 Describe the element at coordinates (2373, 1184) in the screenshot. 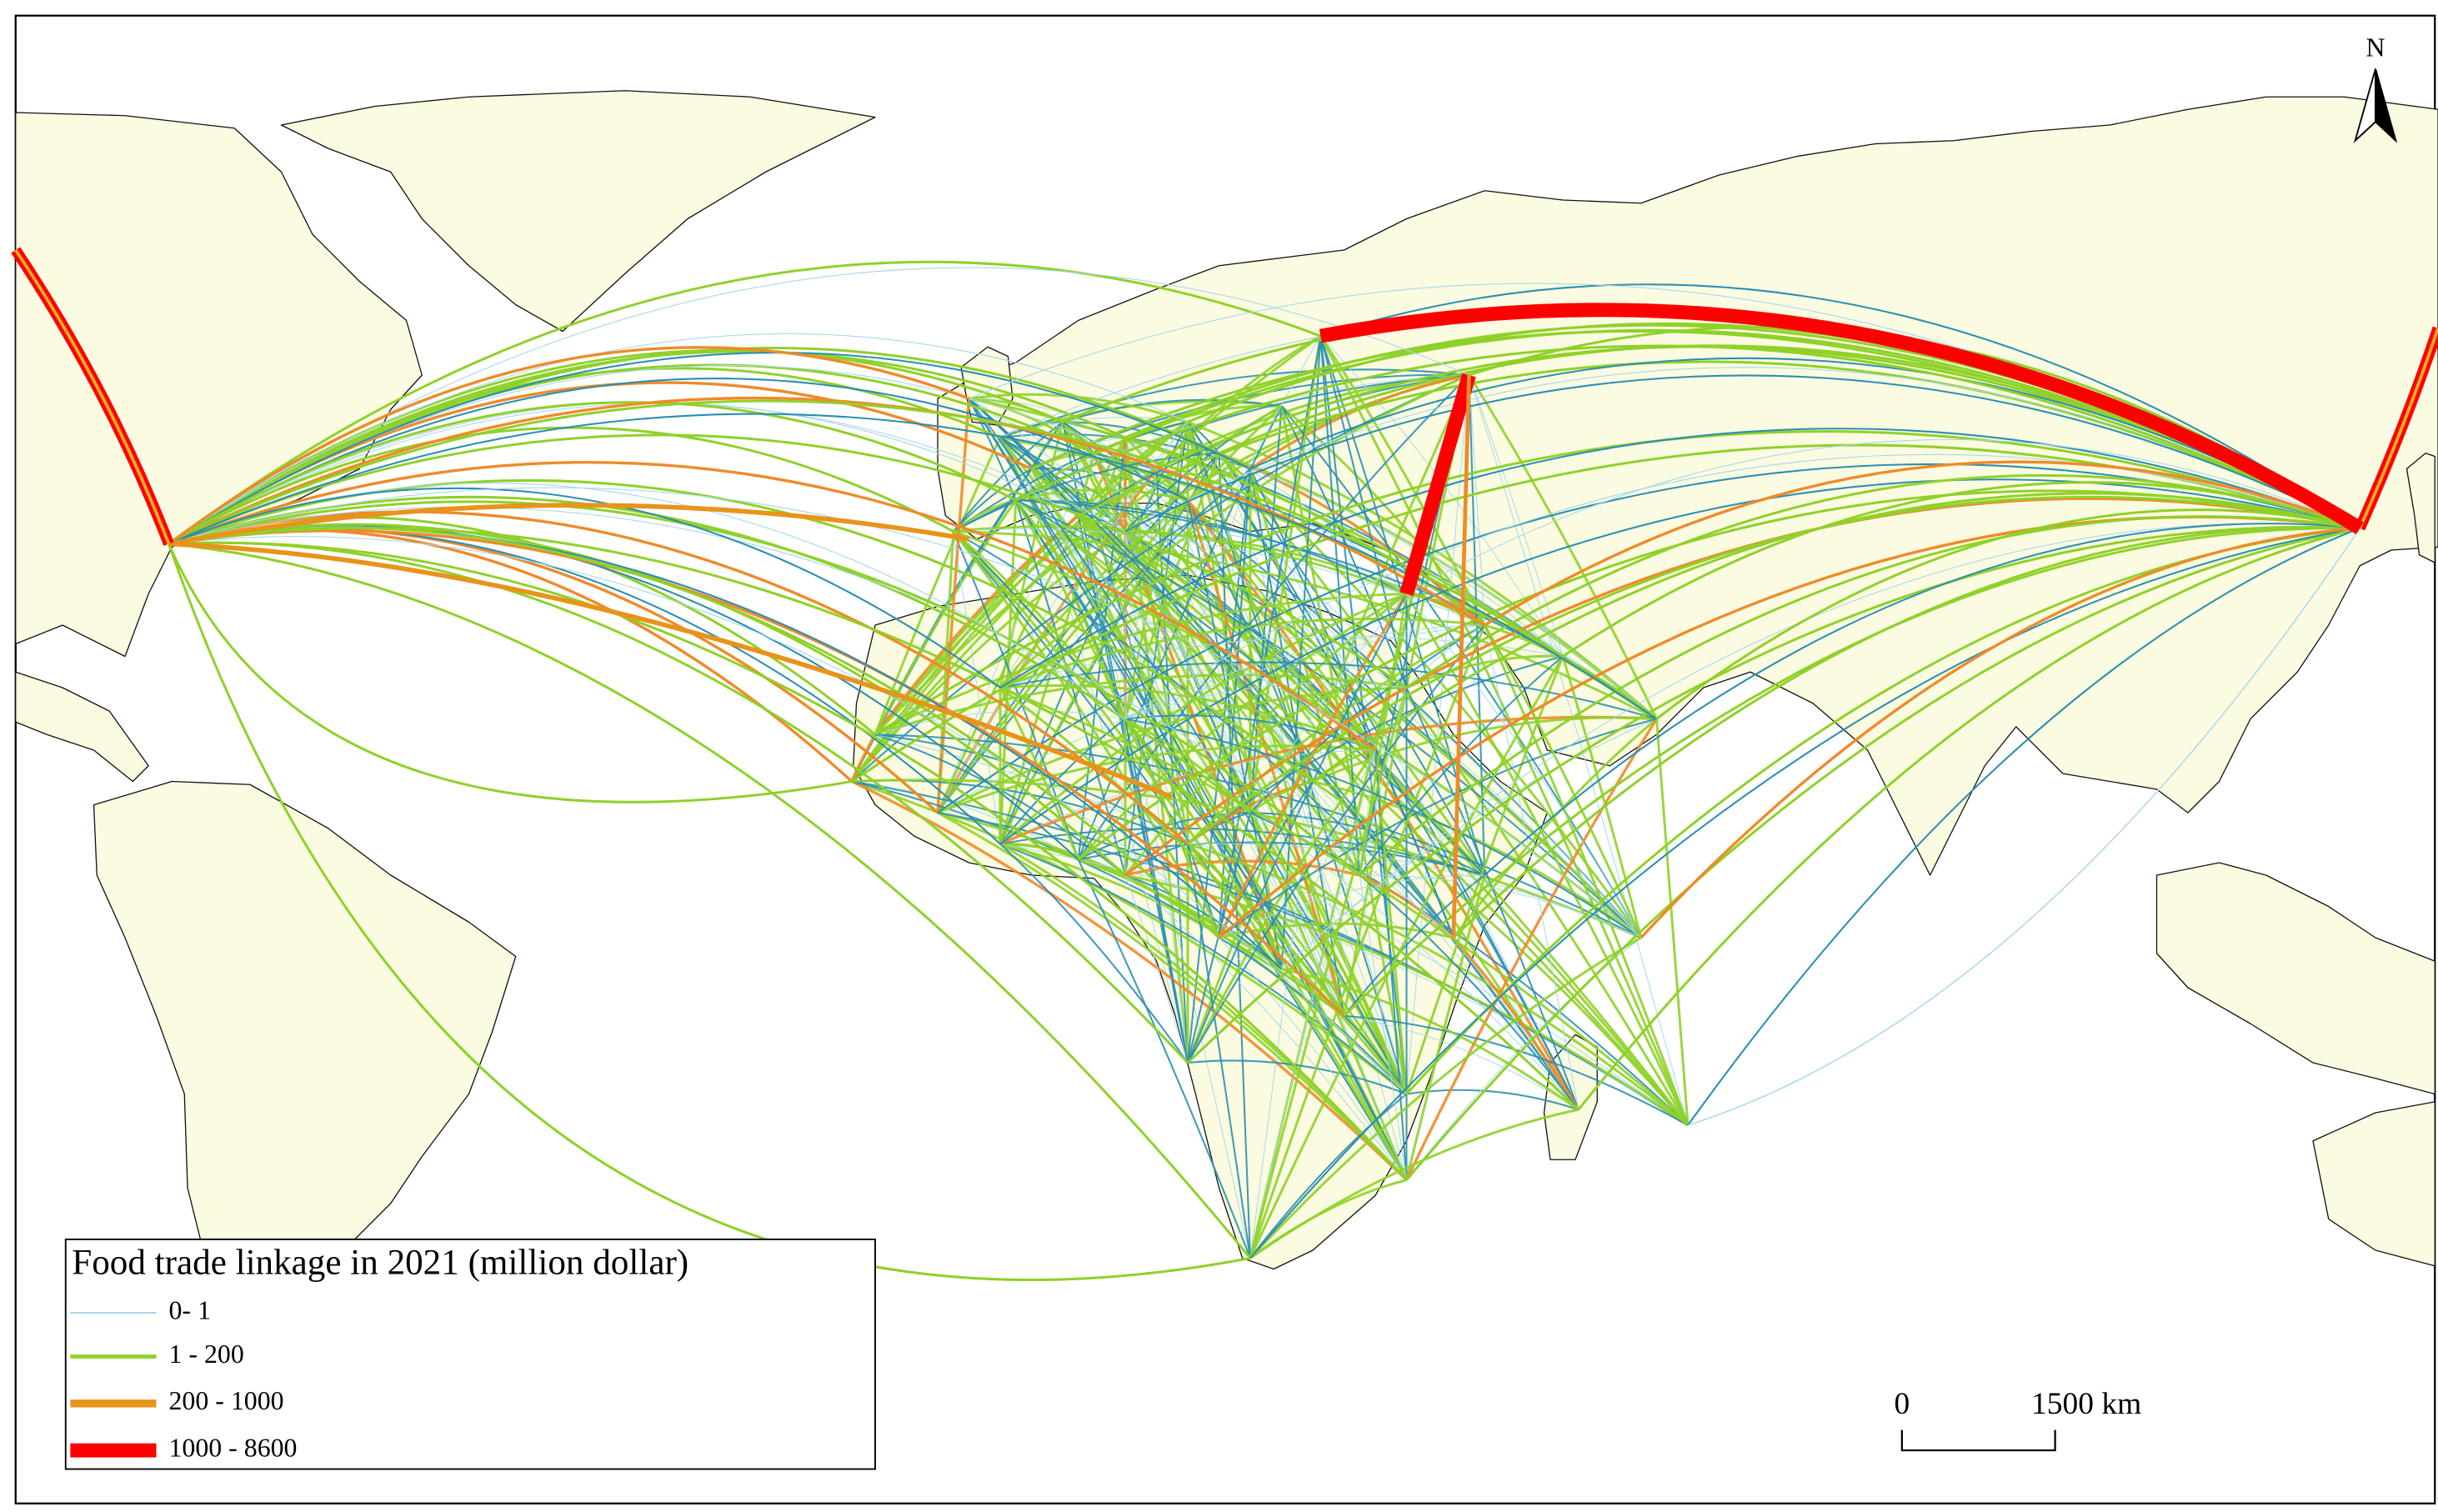

I see `australia` at that location.